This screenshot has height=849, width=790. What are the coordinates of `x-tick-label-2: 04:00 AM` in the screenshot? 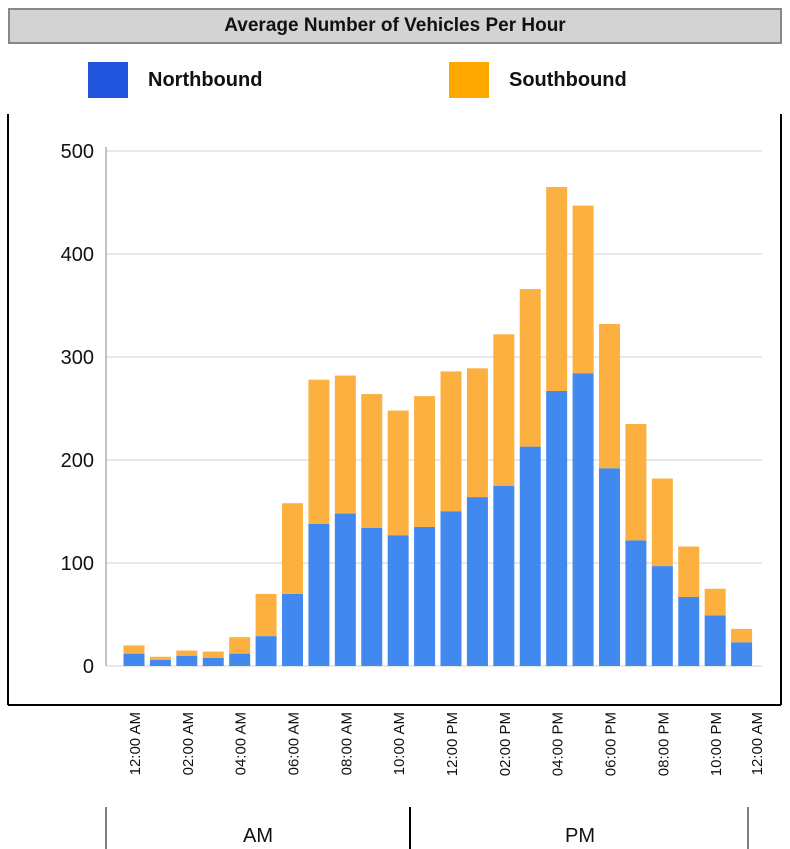 It's located at (241, 743).